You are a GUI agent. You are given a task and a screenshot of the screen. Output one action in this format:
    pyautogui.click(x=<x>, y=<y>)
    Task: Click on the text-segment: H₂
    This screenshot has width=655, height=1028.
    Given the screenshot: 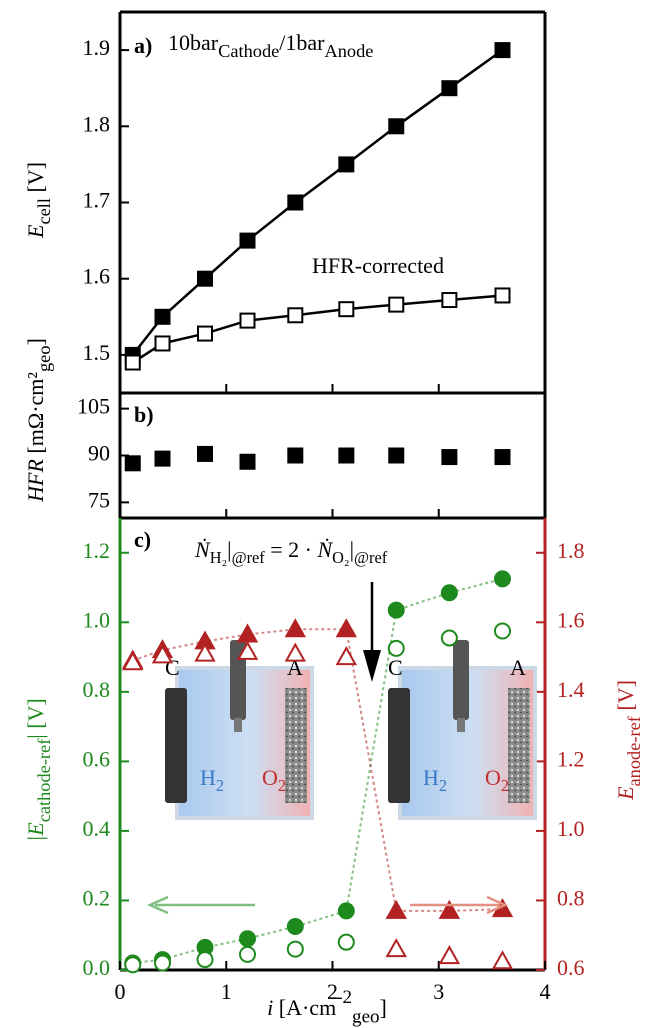 What is the action you would take?
    pyautogui.click(x=218, y=557)
    